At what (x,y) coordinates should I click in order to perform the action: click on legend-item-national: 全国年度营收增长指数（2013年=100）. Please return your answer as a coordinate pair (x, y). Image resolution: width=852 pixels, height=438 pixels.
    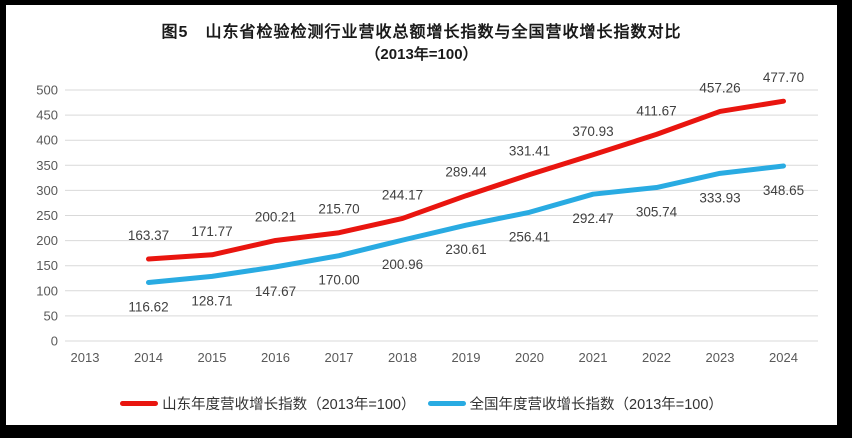
    Looking at the image, I should click on (575, 403).